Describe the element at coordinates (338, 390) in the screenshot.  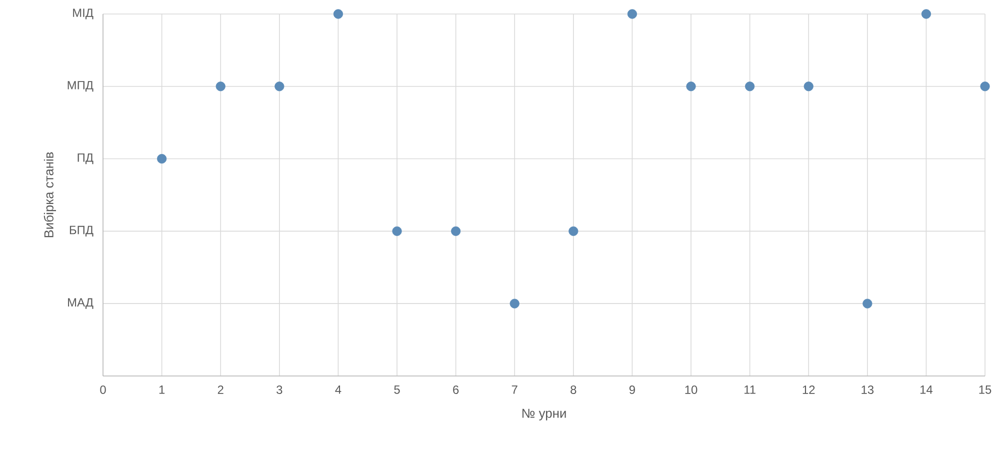
I see `x-tick-label: 4` at that location.